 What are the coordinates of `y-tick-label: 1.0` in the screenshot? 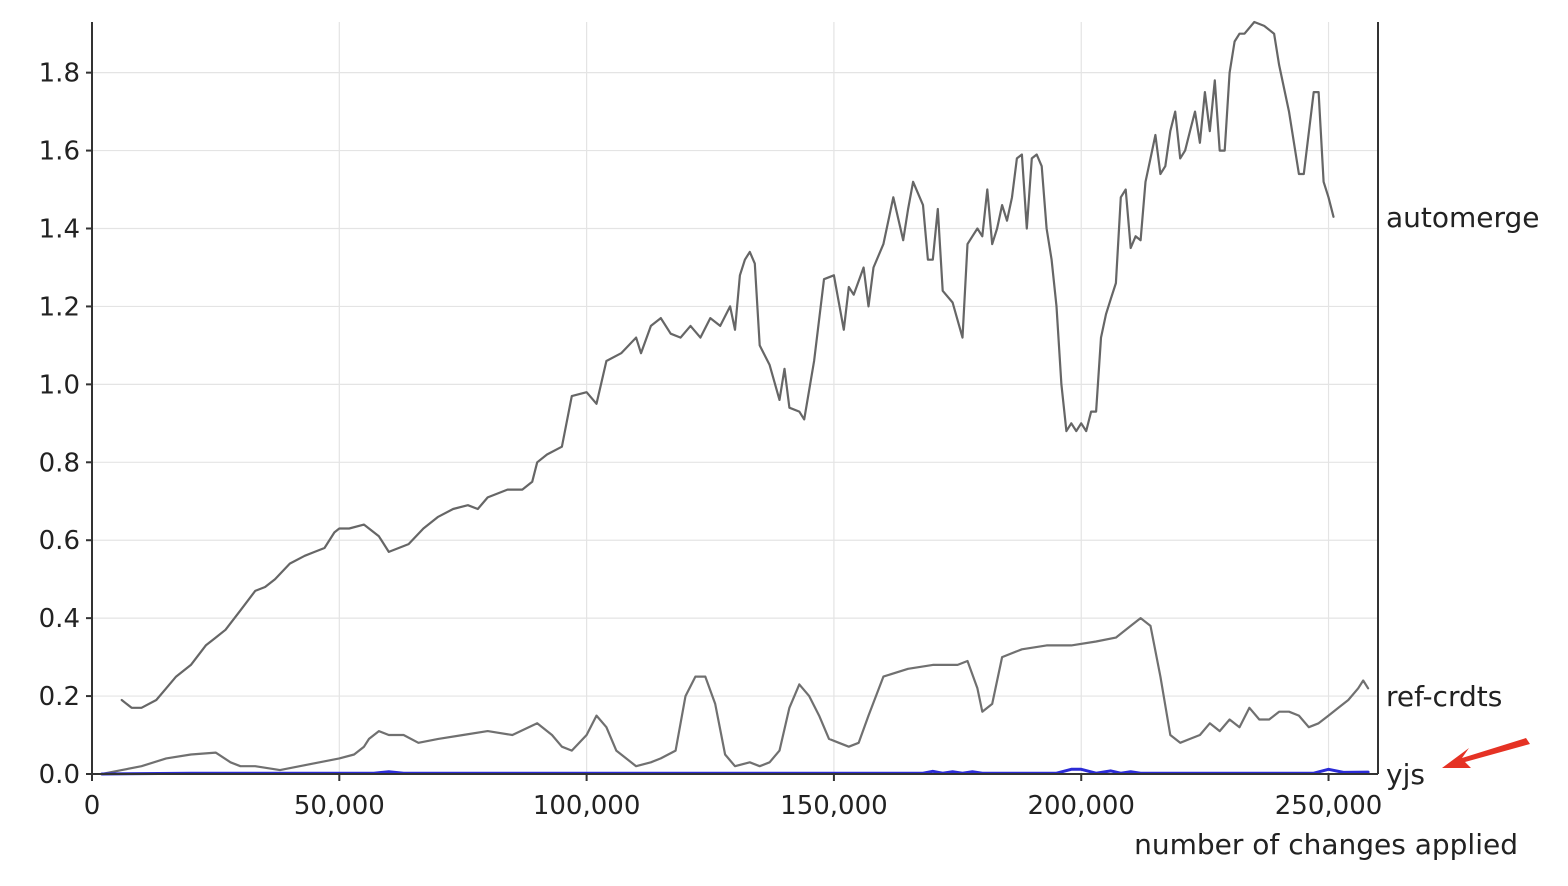 It's located at (59, 385).